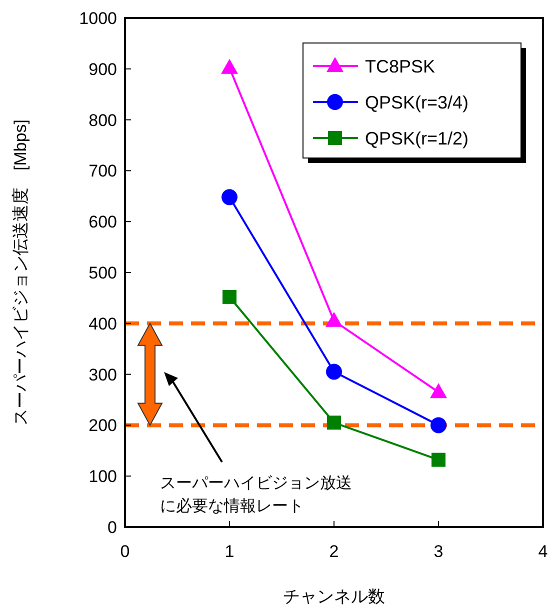 The width and height of the screenshot is (557, 608). Describe the element at coordinates (102, 120) in the screenshot. I see `y-tick-label: 800` at that location.